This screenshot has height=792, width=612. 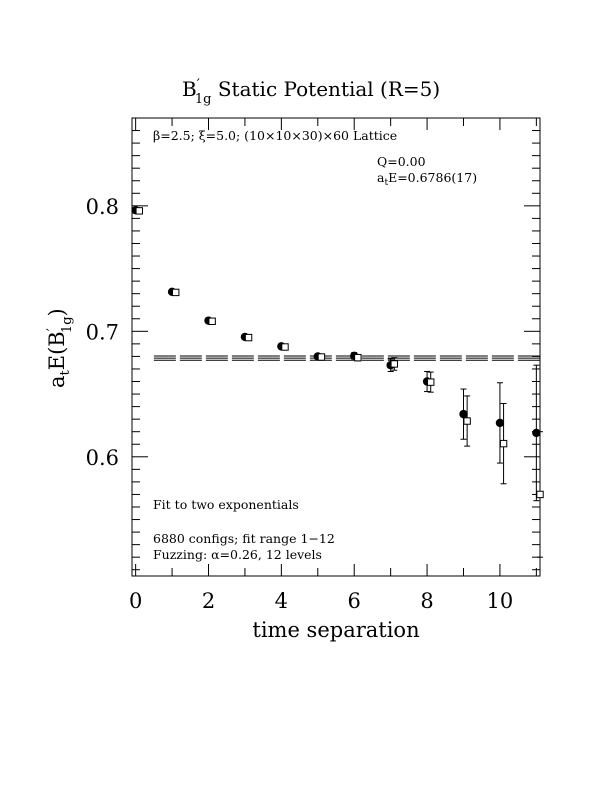 I want to click on chart-title: B′ 1g Static Potential (R=5), so click(x=311, y=92).